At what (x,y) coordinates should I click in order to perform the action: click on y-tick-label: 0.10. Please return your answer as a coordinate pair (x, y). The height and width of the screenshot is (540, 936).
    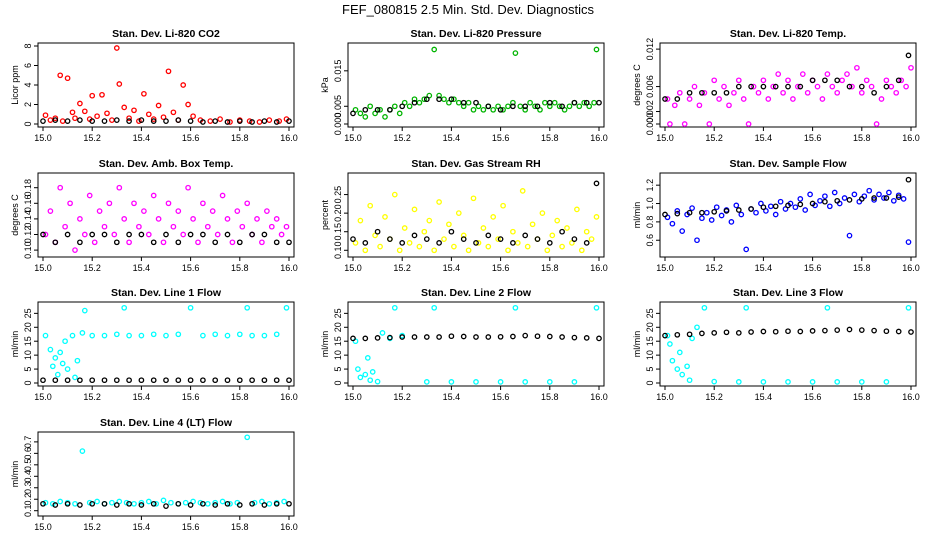
    Looking at the image, I should click on (28, 250).